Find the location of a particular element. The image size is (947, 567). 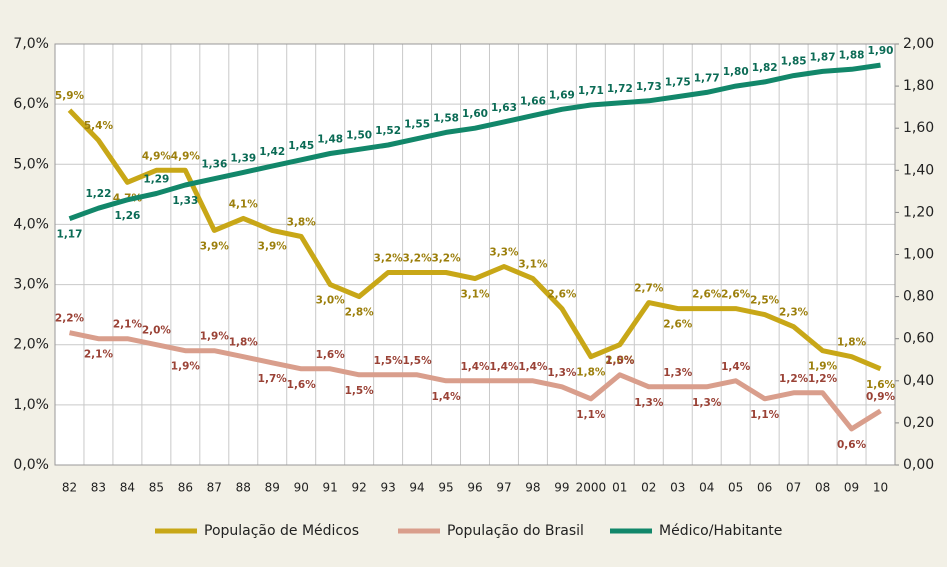

x-tick-label: 09 is located at coordinates (851, 488).